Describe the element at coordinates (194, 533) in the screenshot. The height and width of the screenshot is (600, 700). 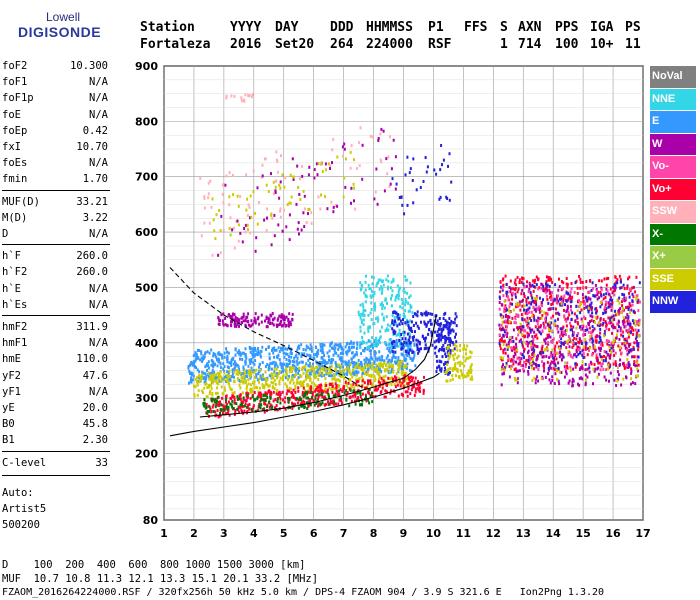
I see `x-tick-label: 2` at that location.